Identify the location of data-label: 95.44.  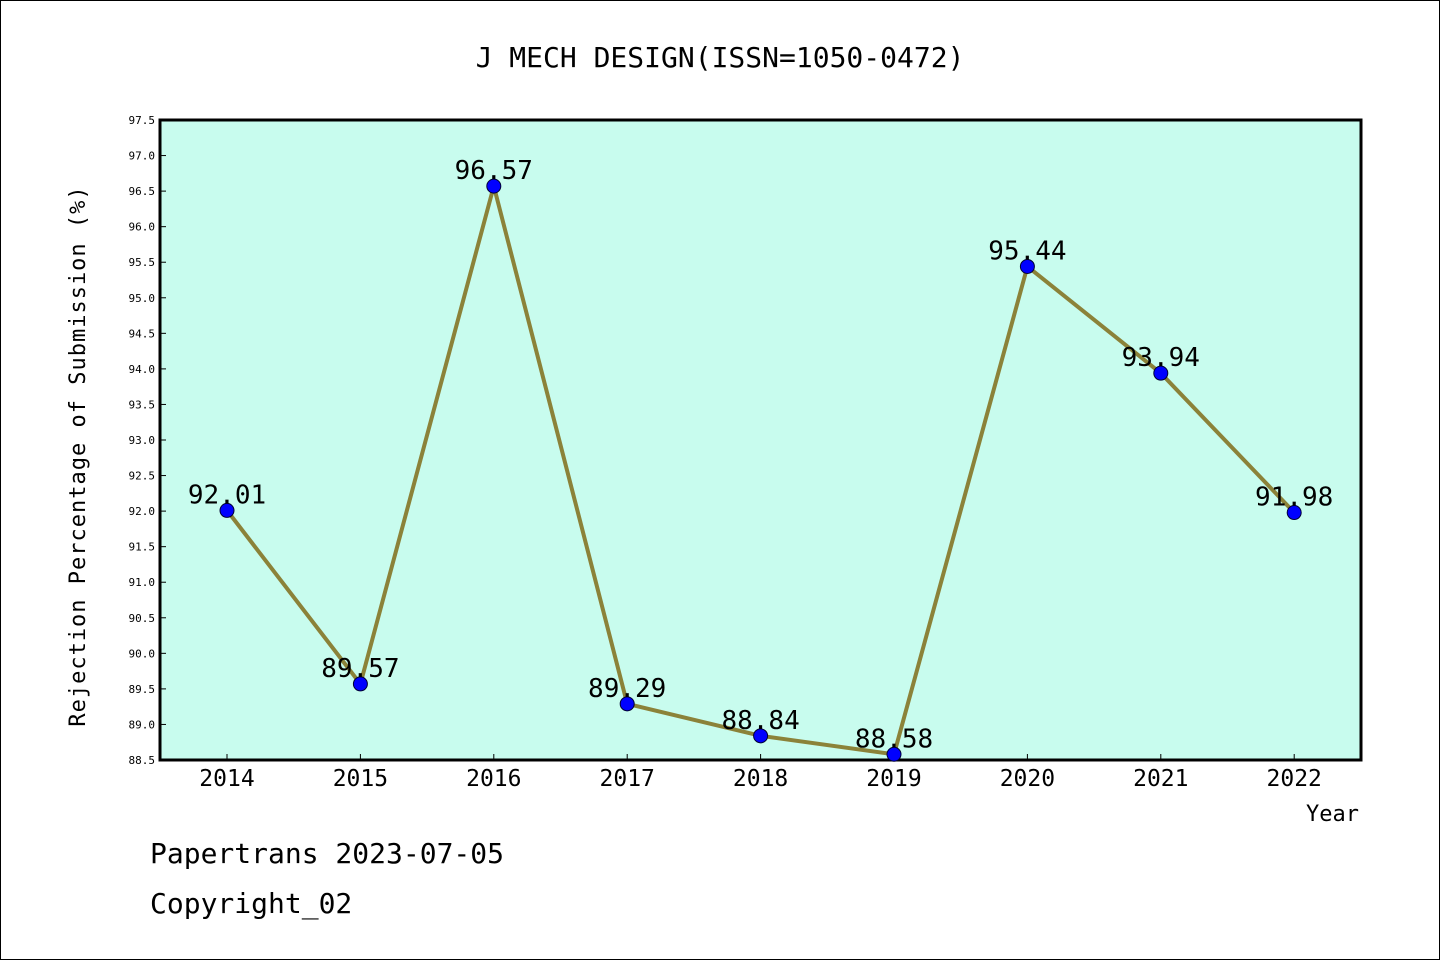
(1027, 251).